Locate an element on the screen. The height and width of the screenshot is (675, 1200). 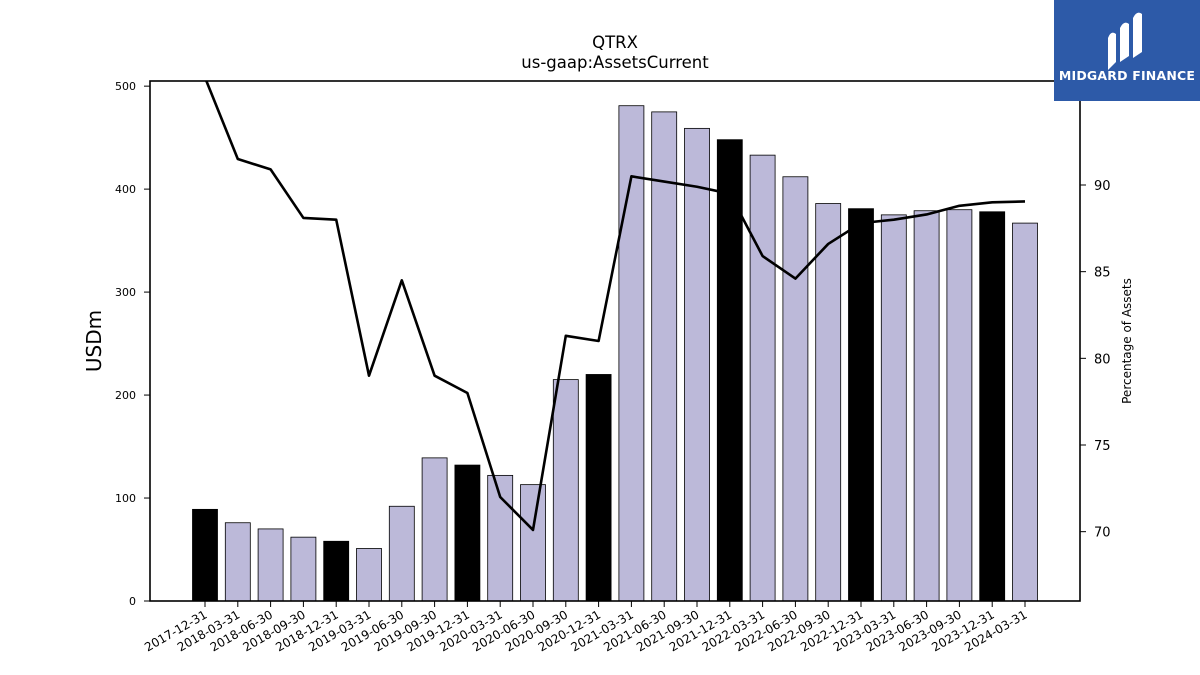
y2-tick-label-85: 85 is located at coordinates (1102, 273).